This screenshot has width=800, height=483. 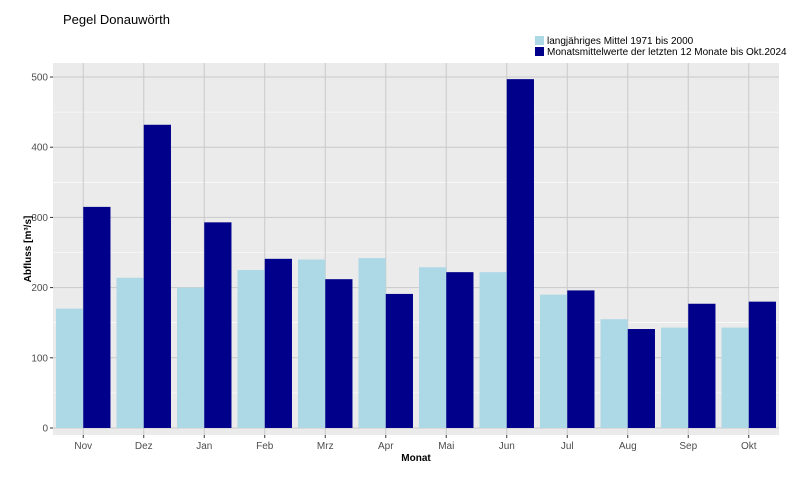 What do you see at coordinates (45, 428) in the screenshot?
I see `y-tick-label: 0` at bounding box center [45, 428].